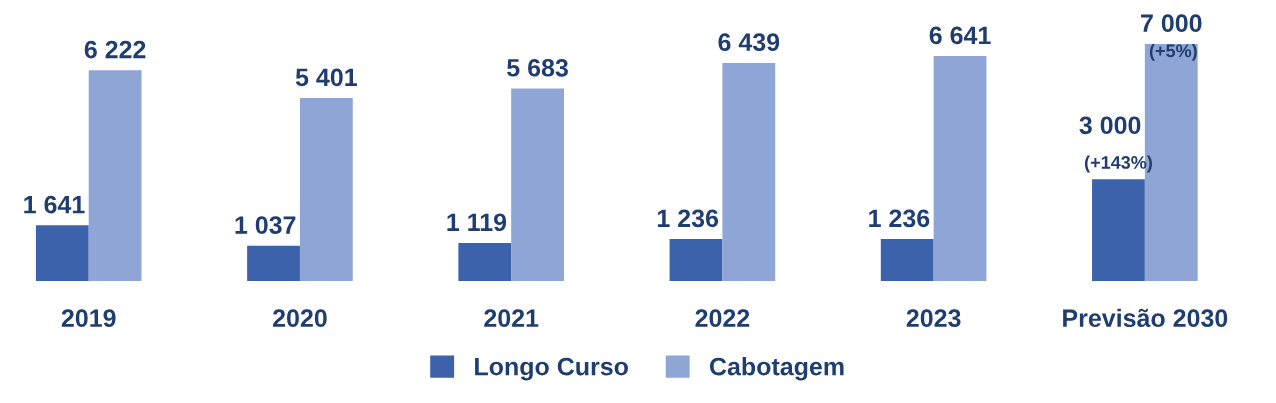 The height and width of the screenshot is (403, 1276). Describe the element at coordinates (749, 42) in the screenshot. I see `data-label: 6 439` at that location.